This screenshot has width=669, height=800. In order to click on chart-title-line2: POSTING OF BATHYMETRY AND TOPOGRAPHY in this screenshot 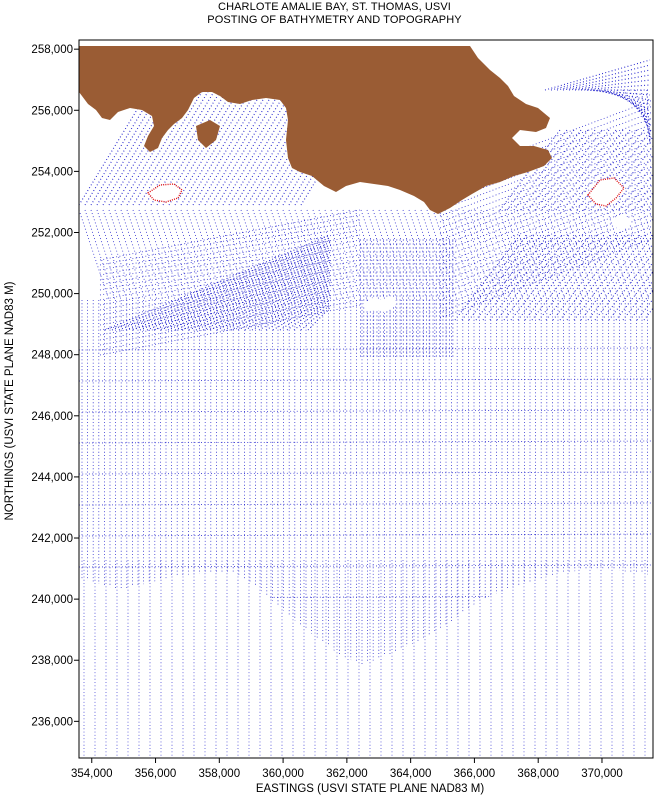, I will do `click(334, 20)`.